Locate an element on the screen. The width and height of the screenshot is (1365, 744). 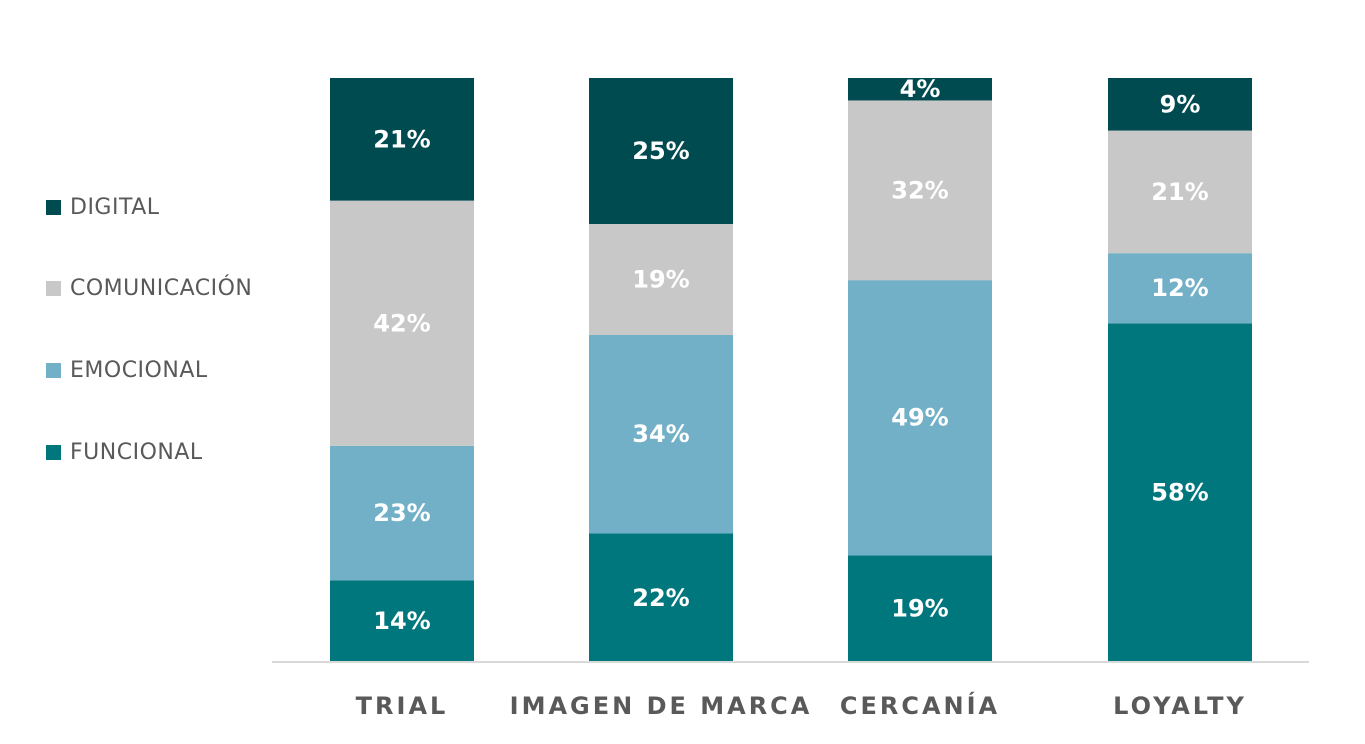
bar-segment-loyalty-funcional is located at coordinates (1180, 492).